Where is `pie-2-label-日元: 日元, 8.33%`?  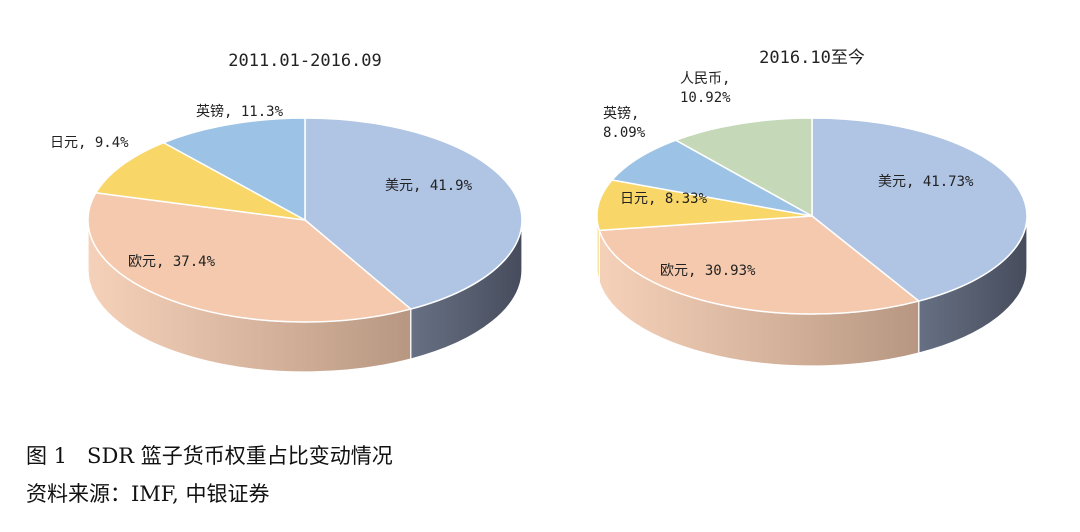 pie-2-label-日元: 日元, 8.33% is located at coordinates (664, 199).